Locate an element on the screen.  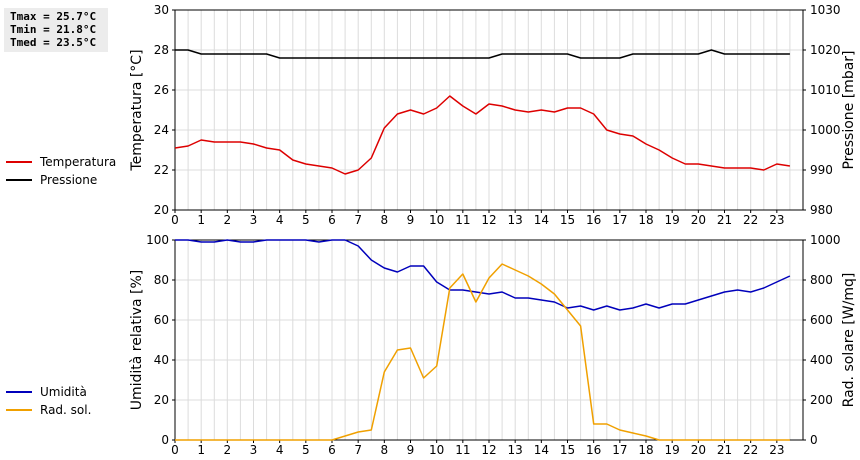
tmed-text: Tmed = 23.5°C is located at coordinates (53, 42).